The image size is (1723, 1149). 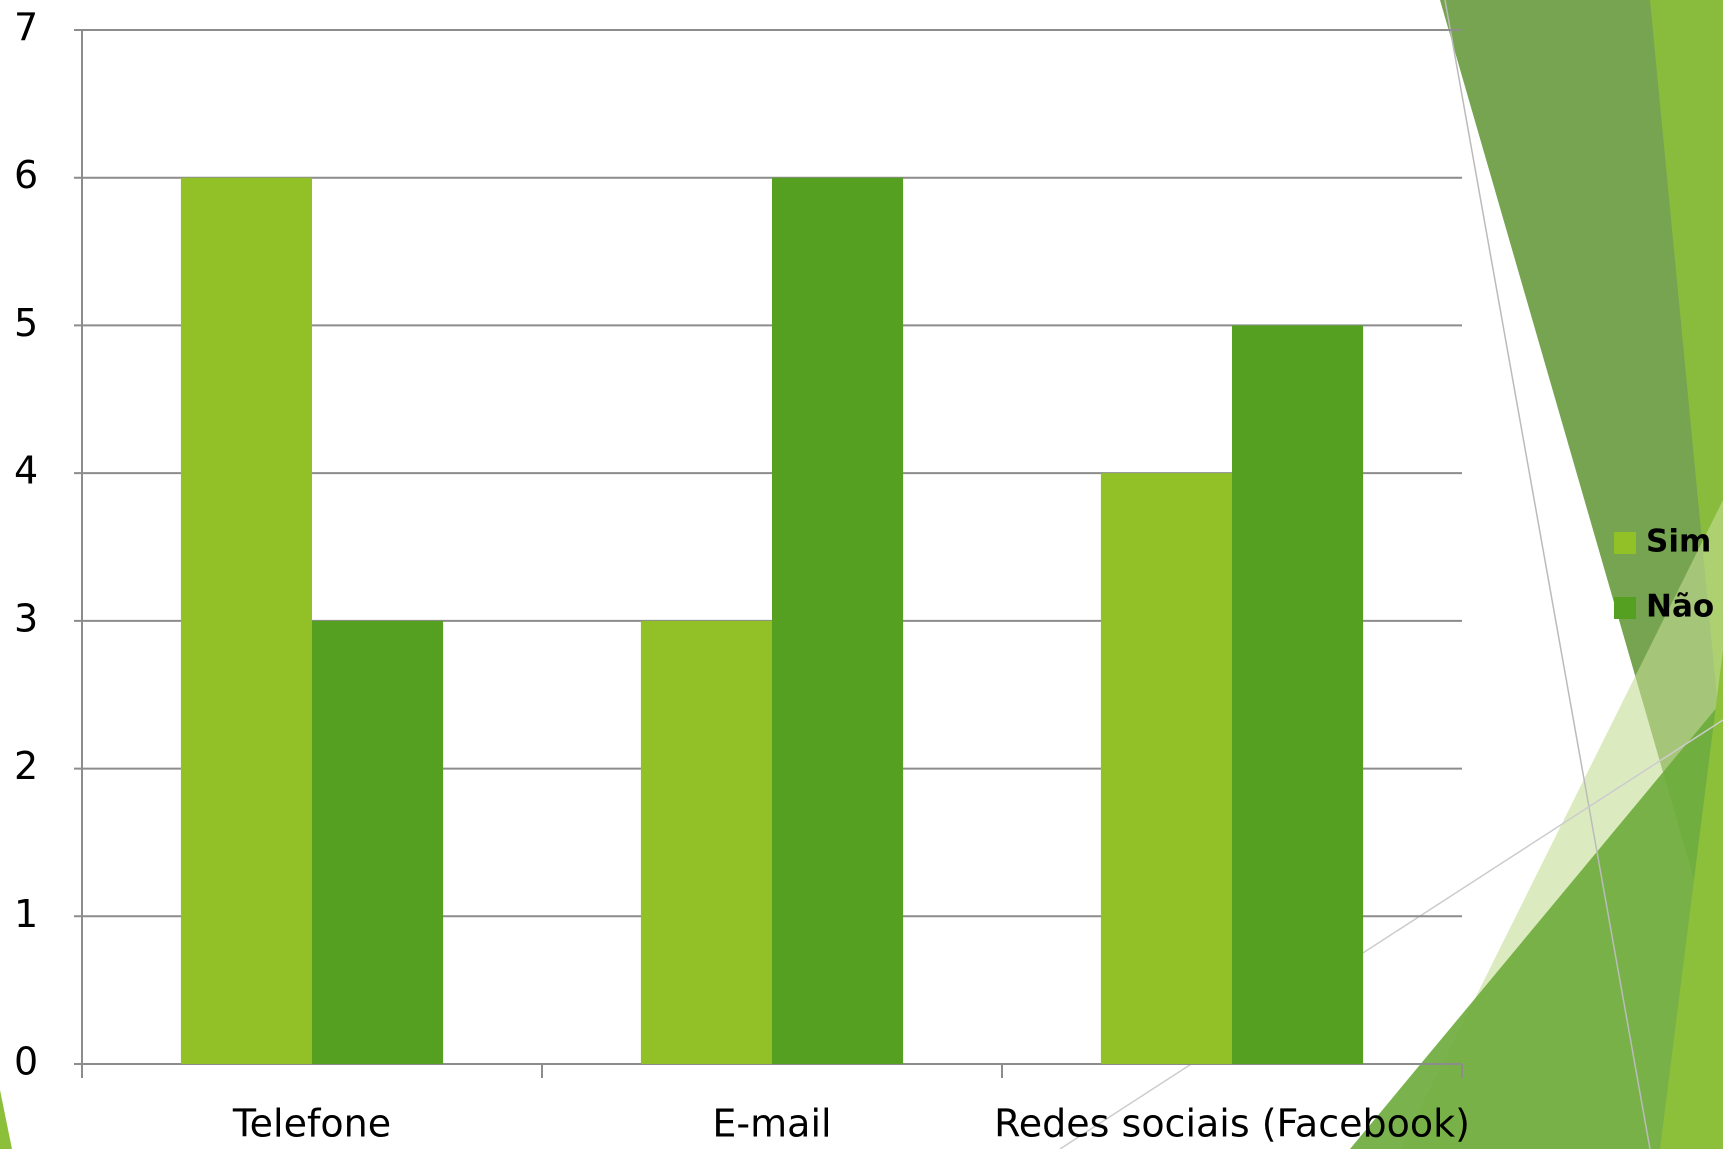 What do you see at coordinates (26, 323) in the screenshot?
I see `y-tick-label: 5` at bounding box center [26, 323].